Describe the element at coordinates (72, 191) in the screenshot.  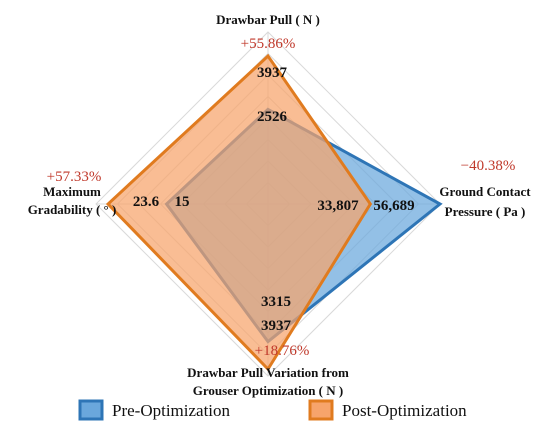
I see `axis-label-gradability-line1: Maximum` at that location.